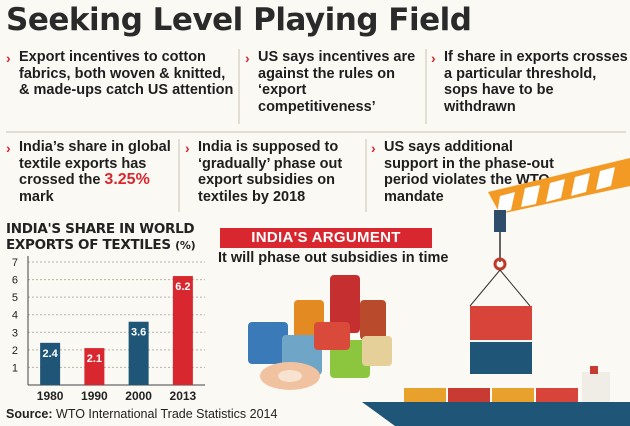  I want to click on page-title: Seeking Level Playing Field, so click(239, 20).